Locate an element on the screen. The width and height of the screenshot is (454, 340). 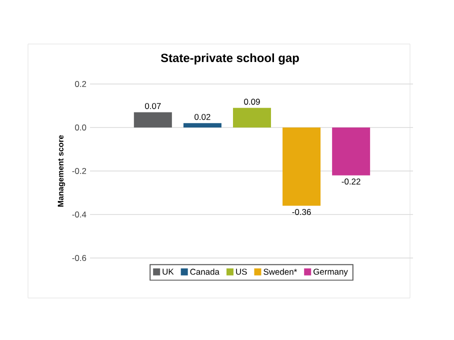
legend-label: US is located at coordinates (241, 271).